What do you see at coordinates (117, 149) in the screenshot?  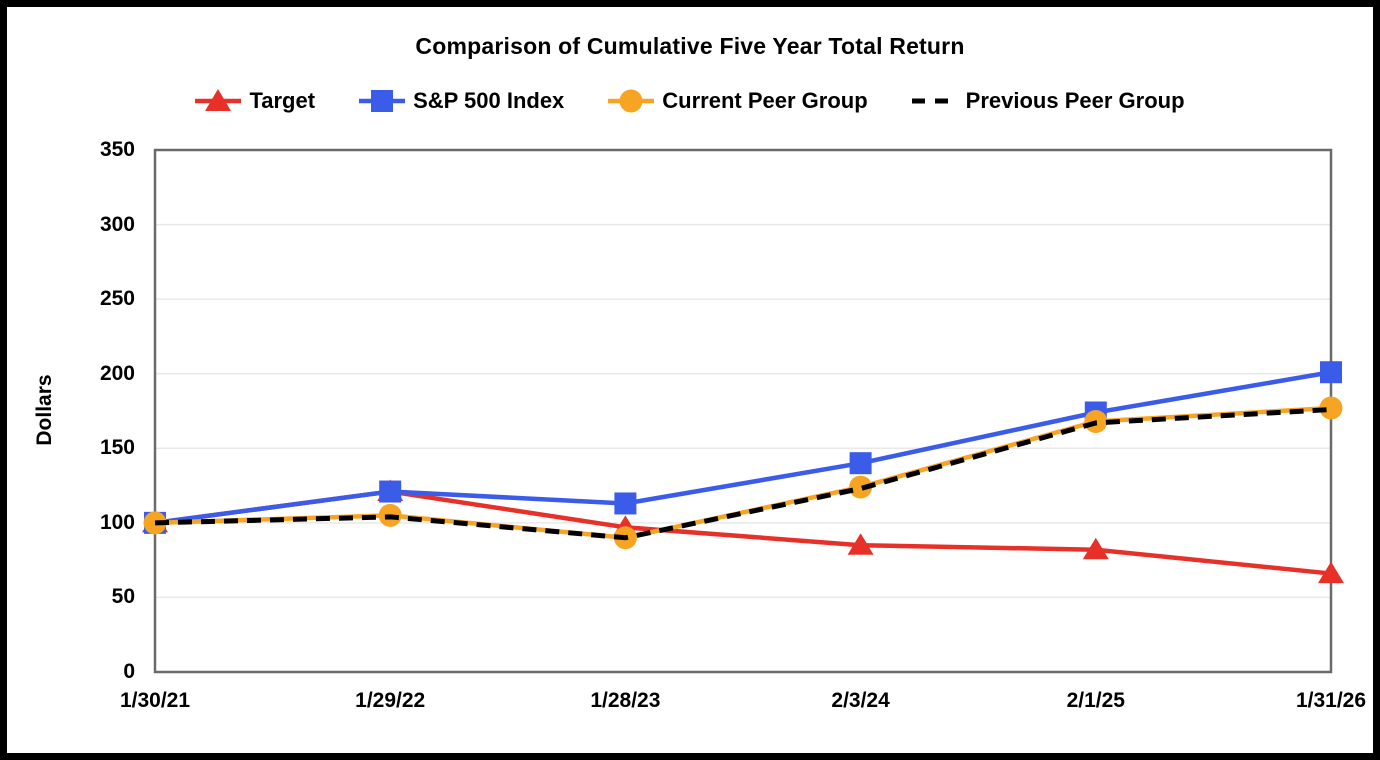 I see `y-tick-label-350: 350` at bounding box center [117, 149].